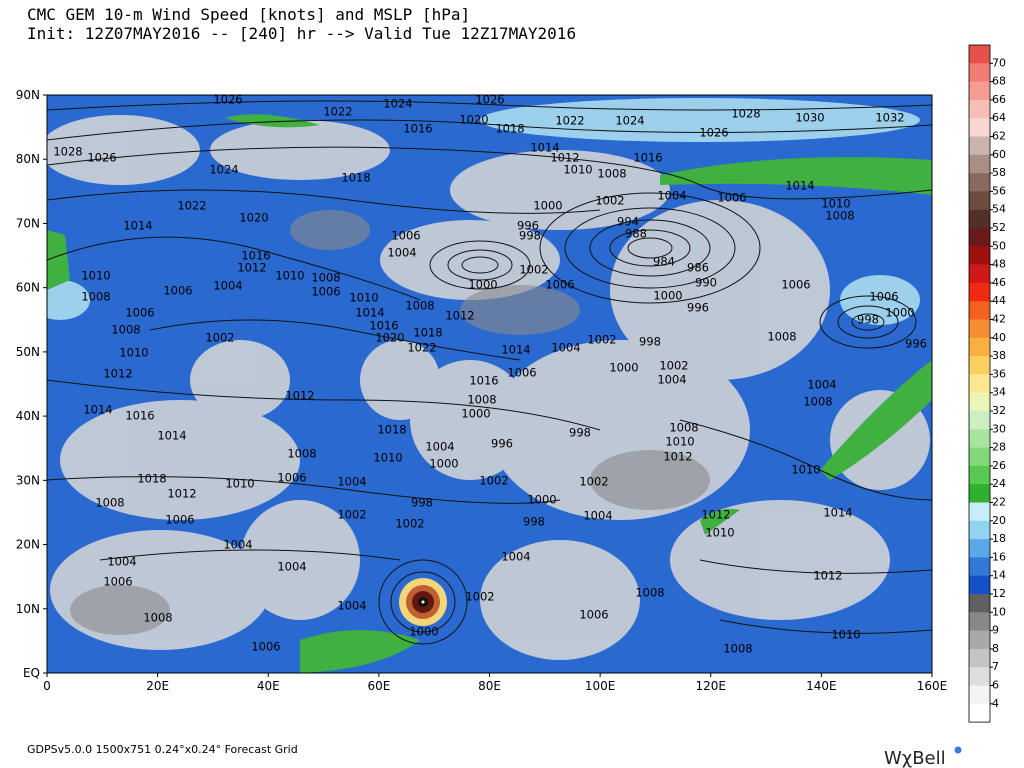 This screenshot has width=1024, height=768. Describe the element at coordinates (999, 373) in the screenshot. I see `colorbar-label: 36` at that location.